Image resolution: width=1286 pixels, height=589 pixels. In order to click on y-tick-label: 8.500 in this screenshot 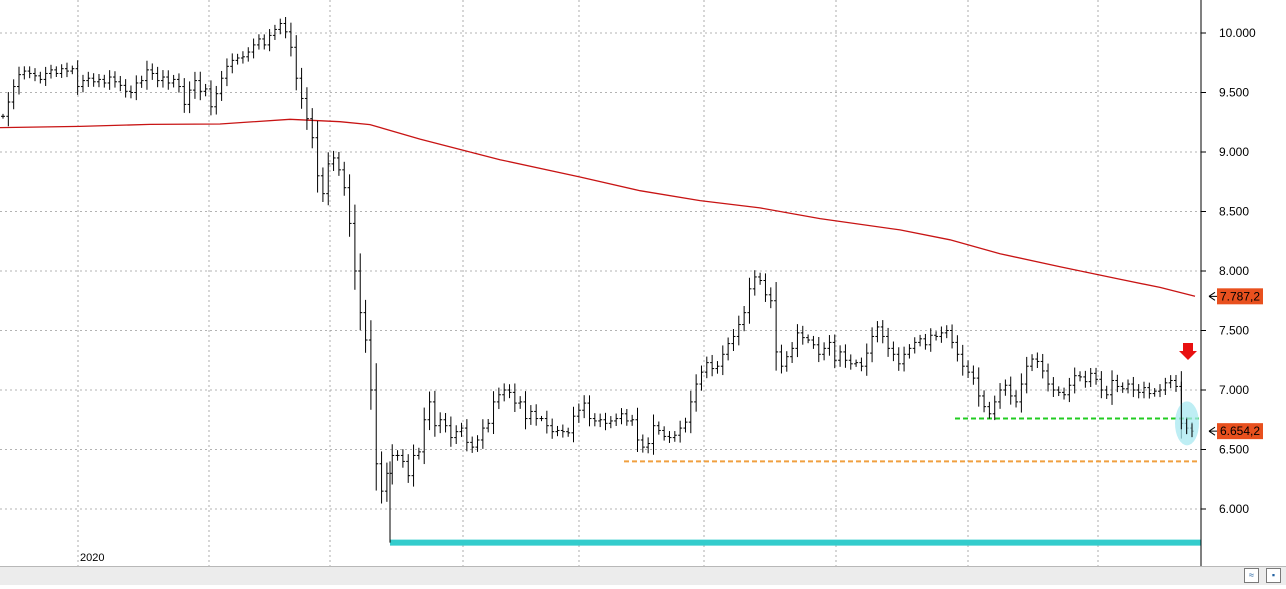, I will do `click(1234, 212)`.